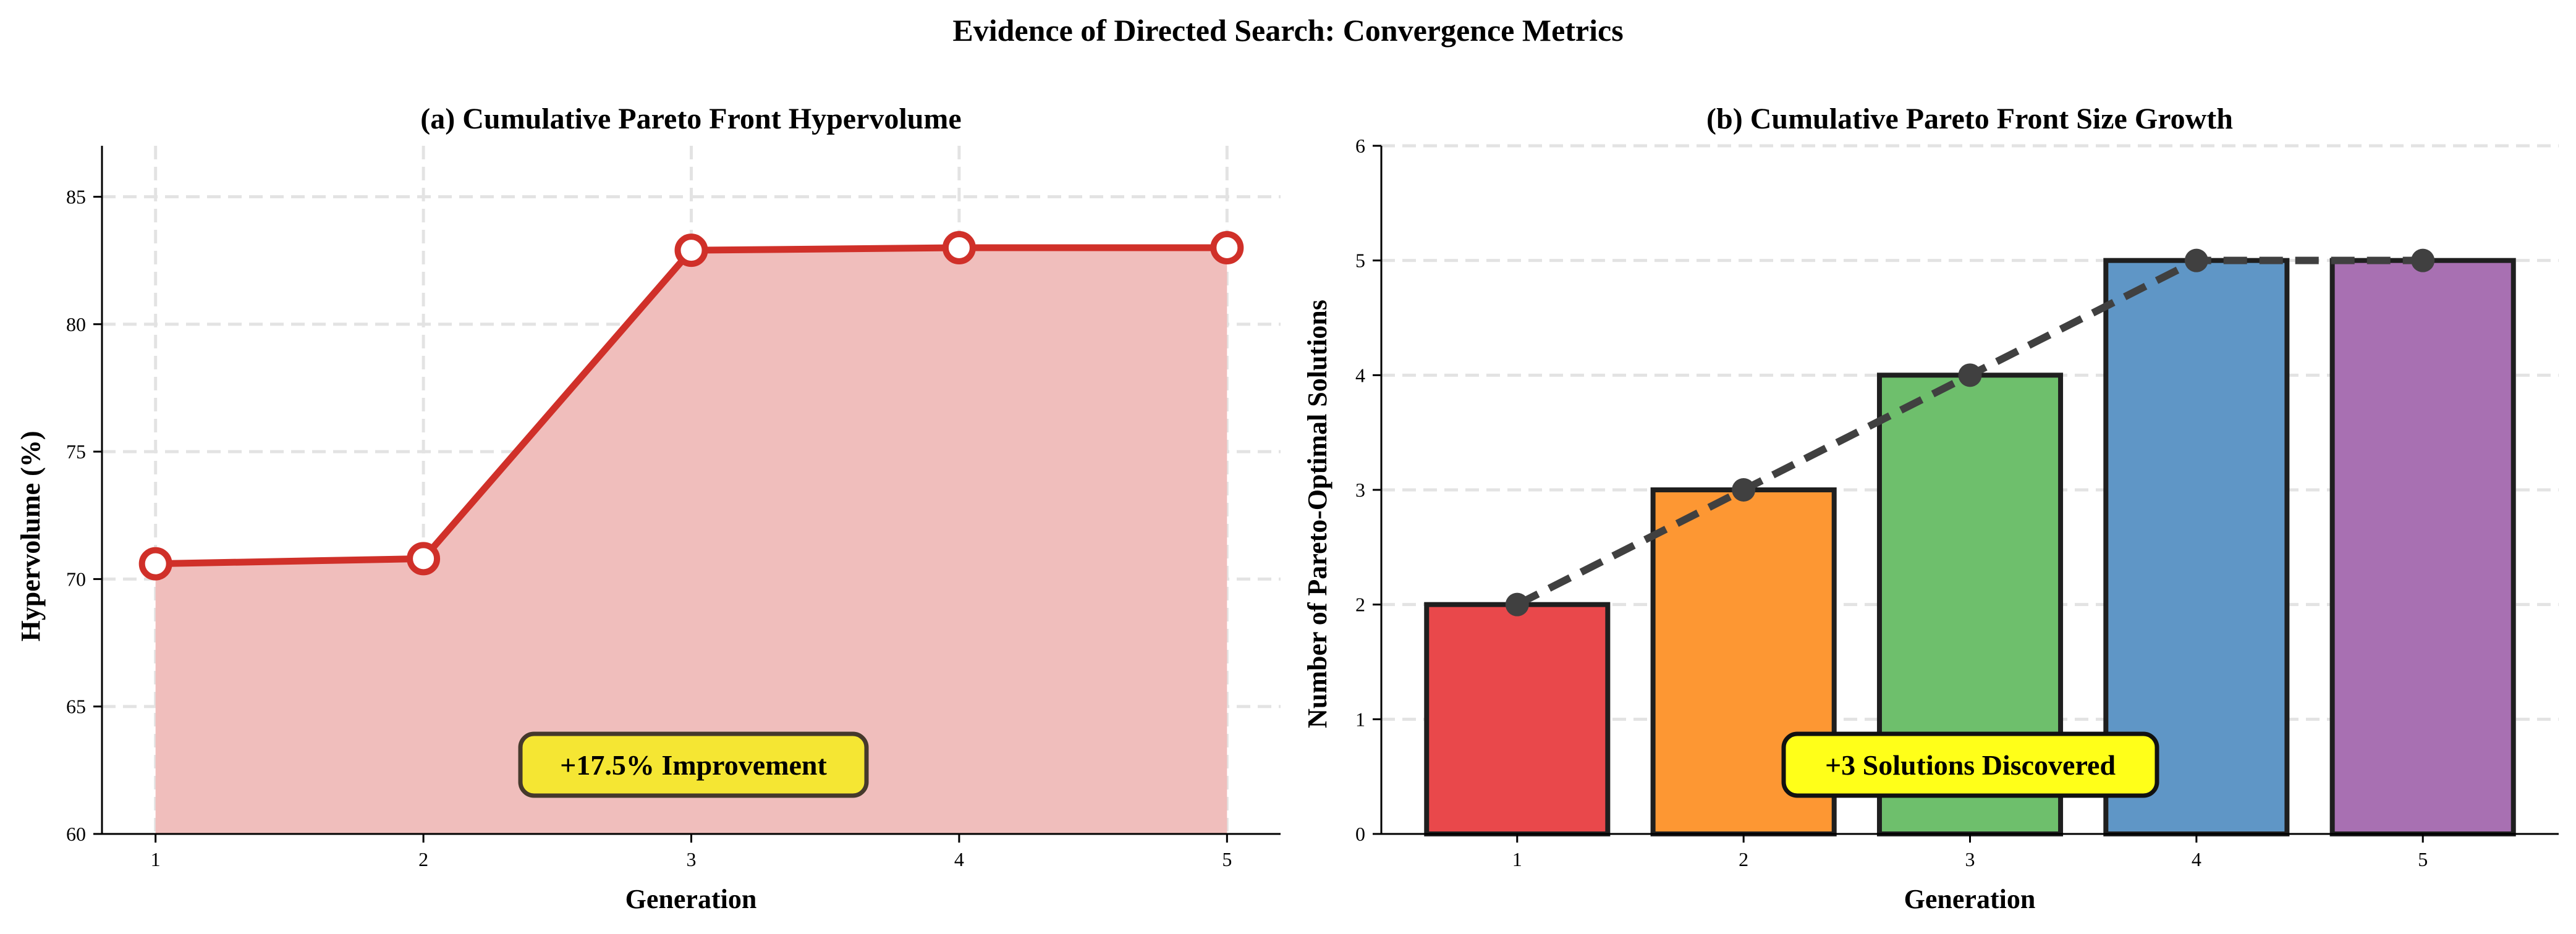  What do you see at coordinates (1517, 859) in the screenshot?
I see `panel-b-x-tick-label: 1` at bounding box center [1517, 859].